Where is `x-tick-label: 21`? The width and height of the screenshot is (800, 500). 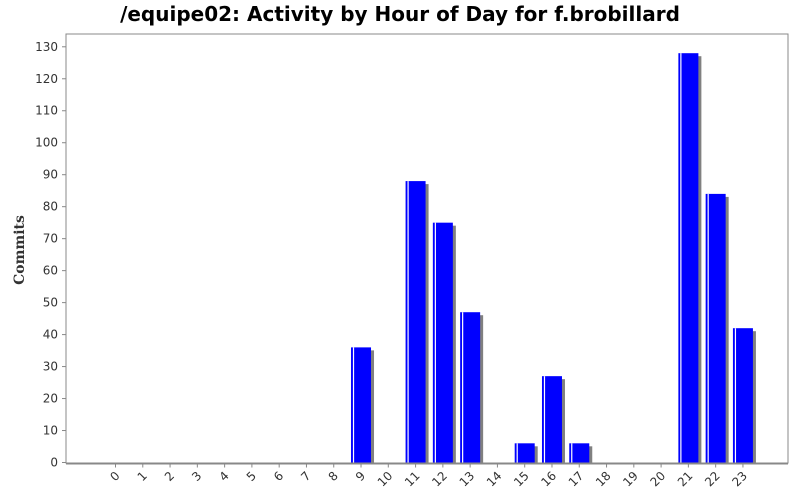 x-tick-label: 21 is located at coordinates (685, 479).